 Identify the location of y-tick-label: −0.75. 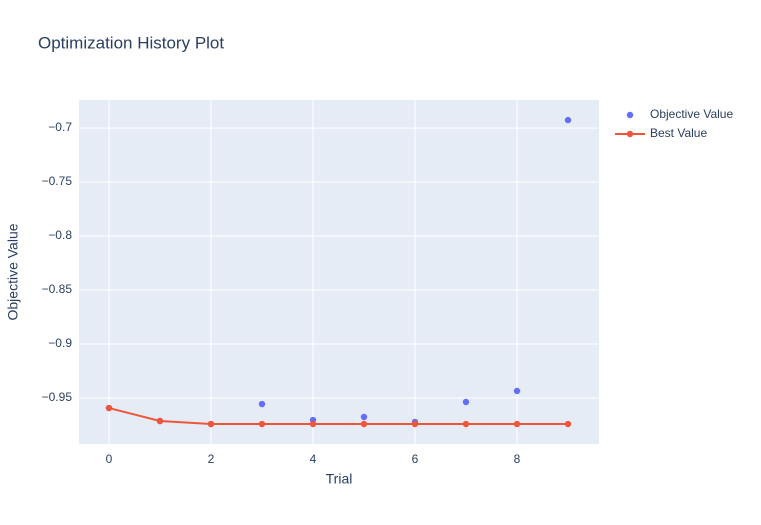
(57, 181).